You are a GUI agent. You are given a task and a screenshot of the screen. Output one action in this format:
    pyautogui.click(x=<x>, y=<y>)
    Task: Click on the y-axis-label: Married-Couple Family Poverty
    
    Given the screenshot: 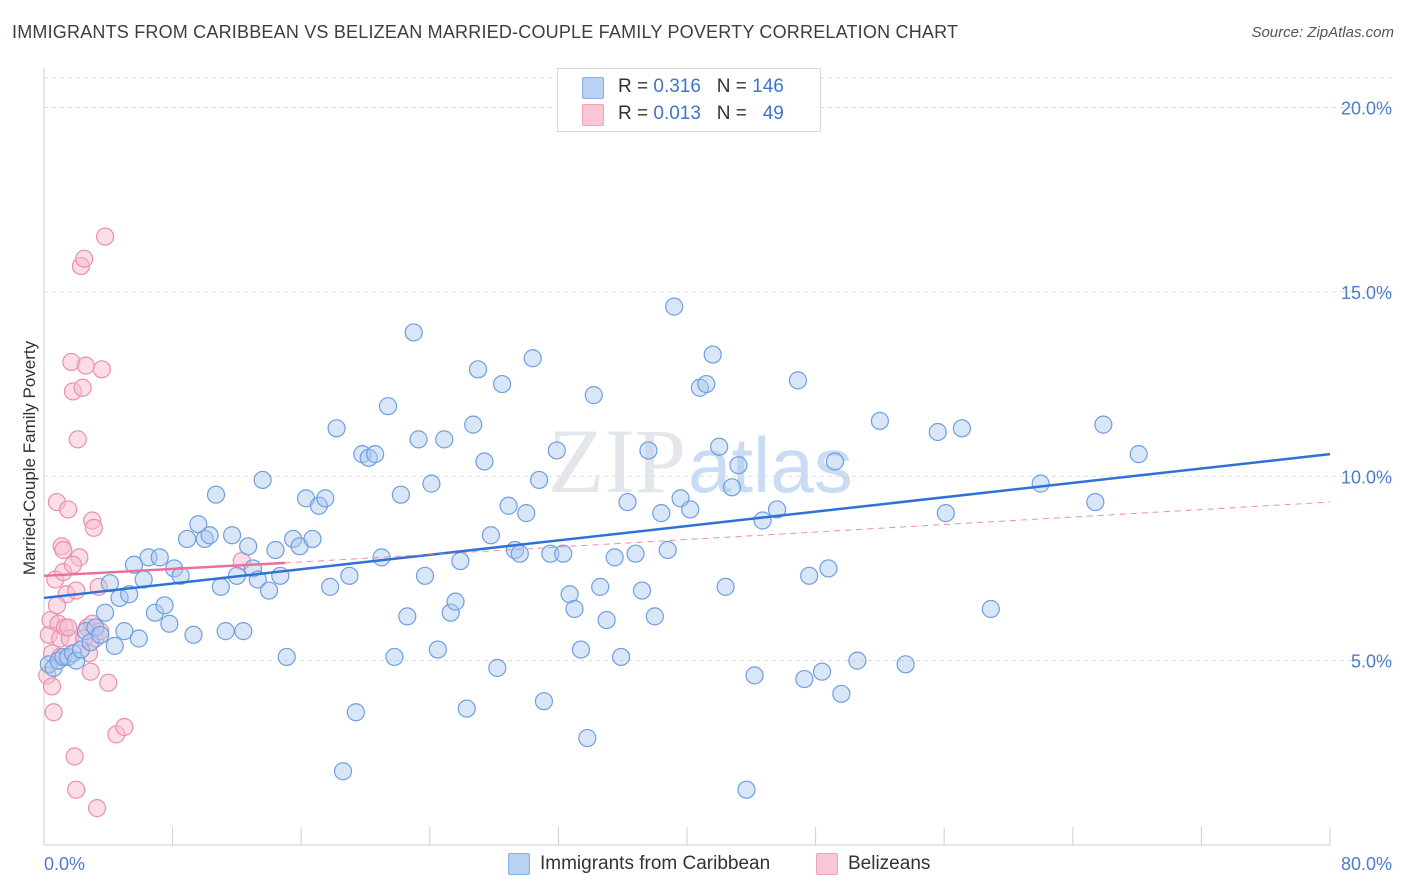 What is the action you would take?
    pyautogui.click(x=29, y=457)
    